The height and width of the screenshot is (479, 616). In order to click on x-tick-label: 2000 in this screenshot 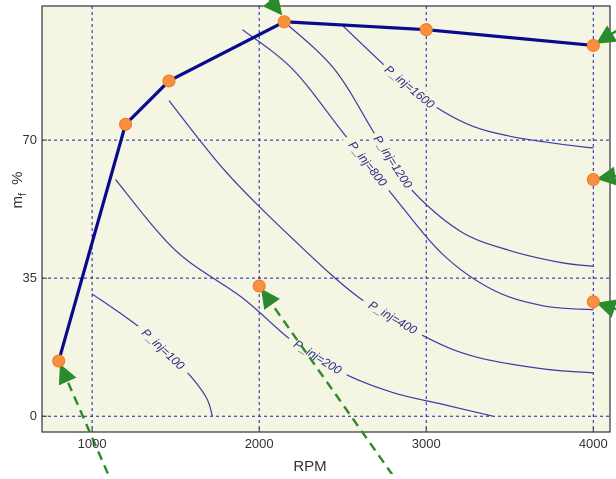, I will do `click(259, 443)`.